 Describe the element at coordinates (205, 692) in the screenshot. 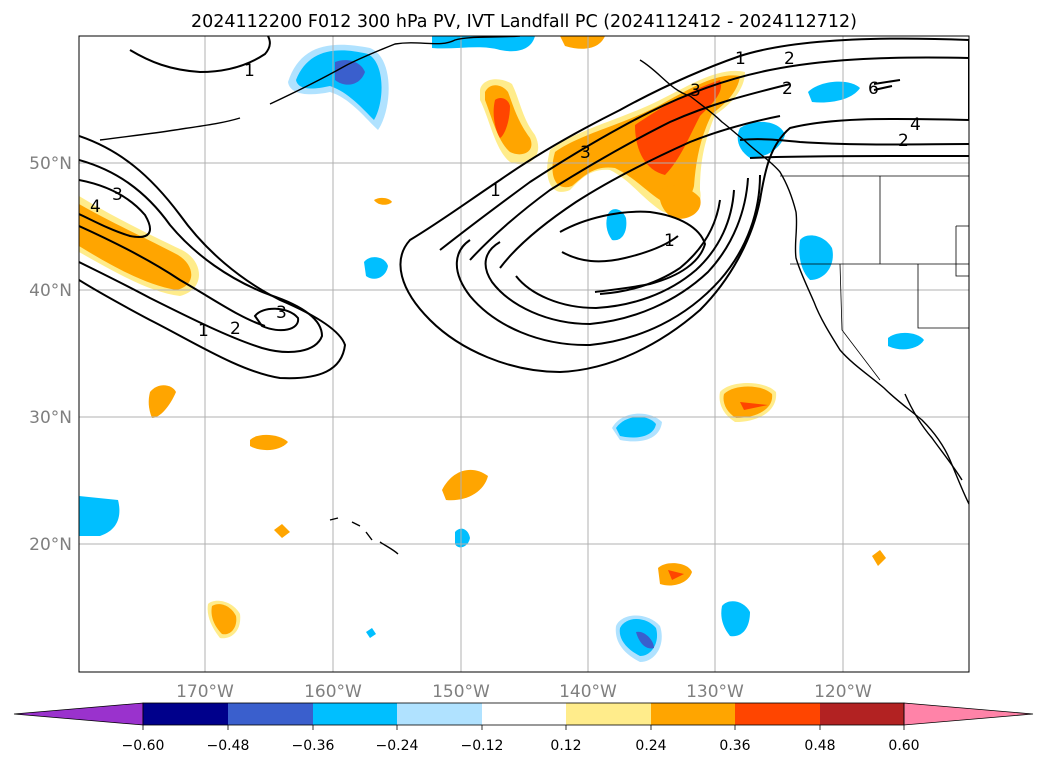

I see `lon-label: 170°W` at that location.